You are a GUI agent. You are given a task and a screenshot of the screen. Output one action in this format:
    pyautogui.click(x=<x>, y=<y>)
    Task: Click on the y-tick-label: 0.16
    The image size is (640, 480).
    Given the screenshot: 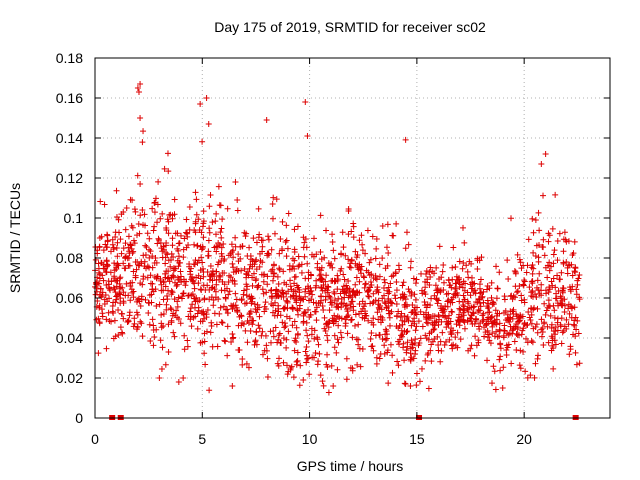 What is the action you would take?
    pyautogui.click(x=69, y=98)
    